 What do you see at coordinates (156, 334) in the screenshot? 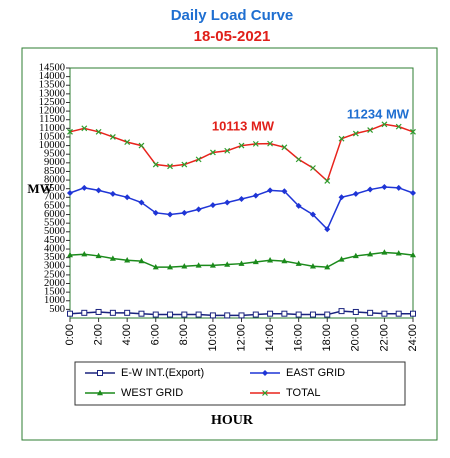
I see `x-tick-label: 6:00` at bounding box center [156, 334].